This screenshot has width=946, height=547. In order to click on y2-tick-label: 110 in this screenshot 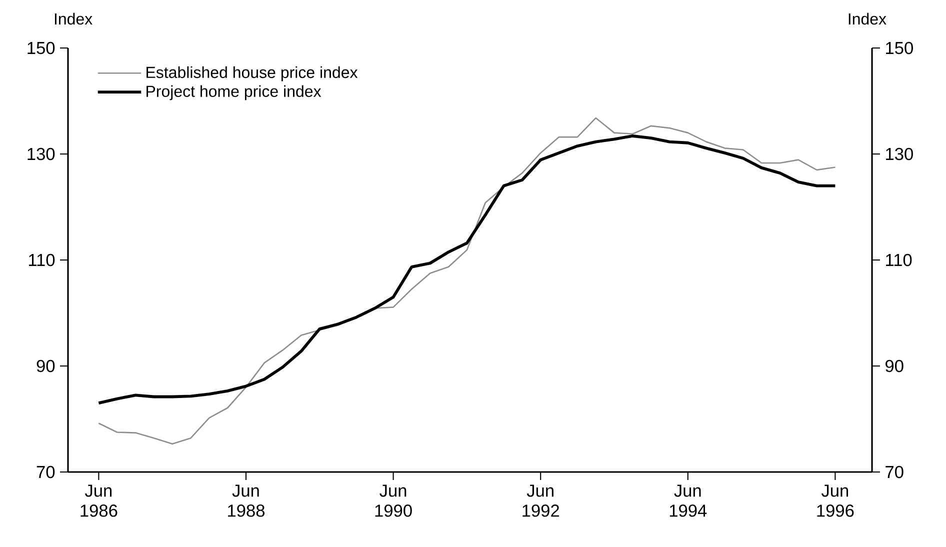, I will do `click(899, 260)`.